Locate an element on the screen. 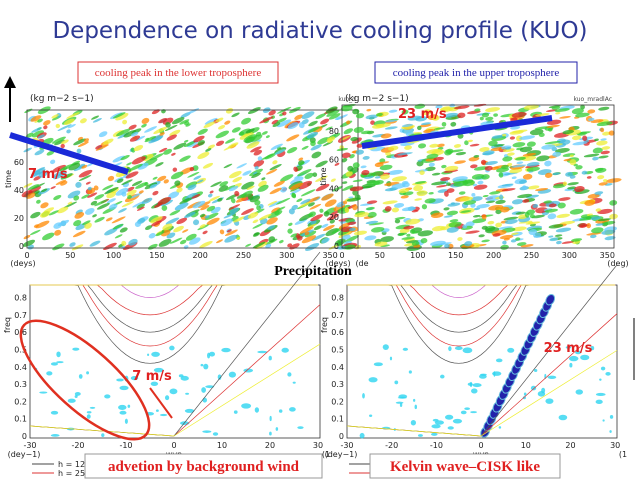 This screenshot has width=640, height=480. x-tick-label: 200 is located at coordinates (200, 255).